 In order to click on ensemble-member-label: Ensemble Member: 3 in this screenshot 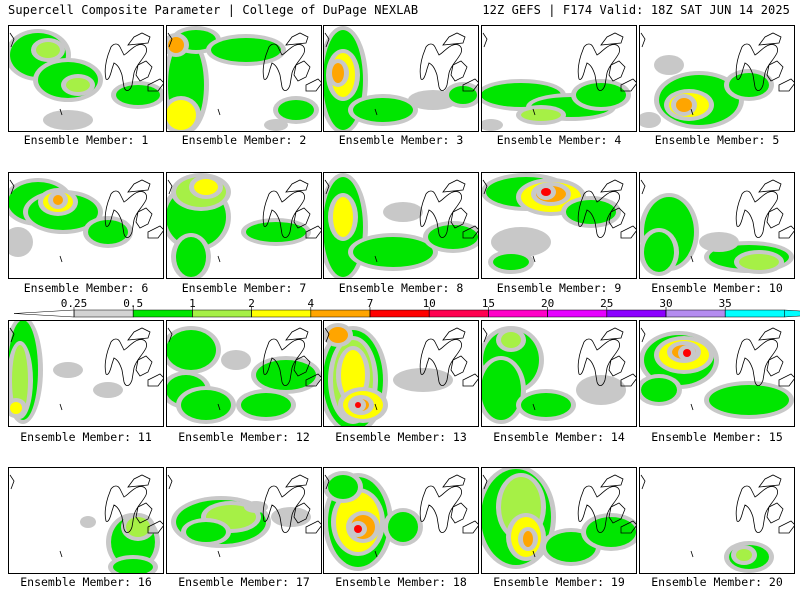, I will do `click(401, 140)`.